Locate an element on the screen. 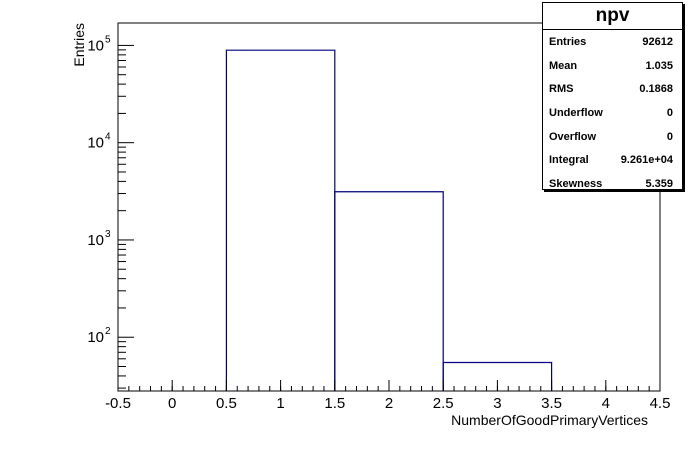 This screenshot has height=473, width=696. stats-row-value: 92612 is located at coordinates (657, 41).